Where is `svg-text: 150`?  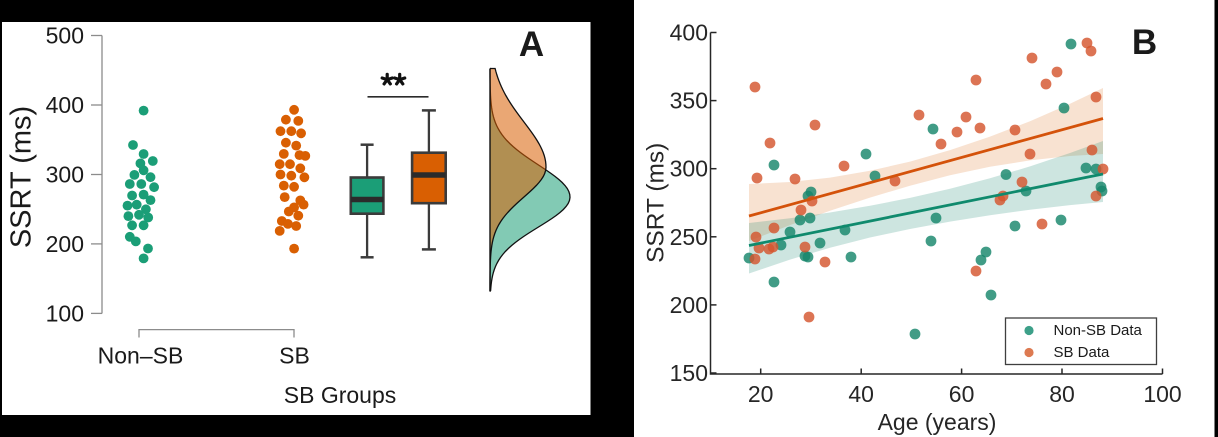 svg-text: 150 is located at coordinates (689, 373).